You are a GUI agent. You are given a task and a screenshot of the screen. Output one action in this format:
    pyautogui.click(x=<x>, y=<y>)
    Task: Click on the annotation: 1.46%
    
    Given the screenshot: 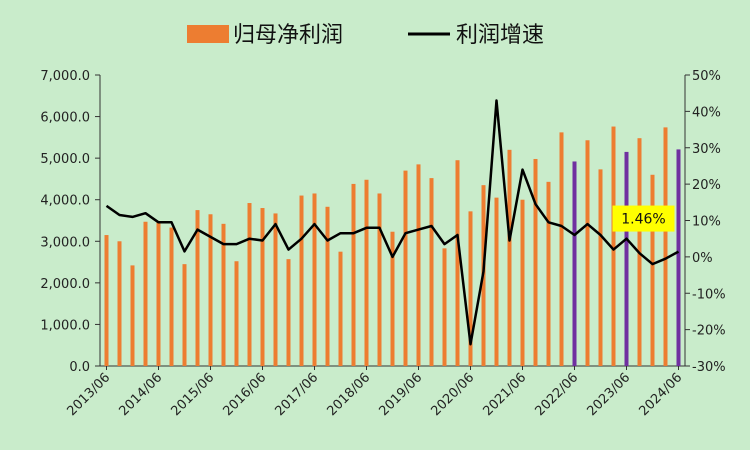 What is the action you would take?
    pyautogui.click(x=643, y=218)
    